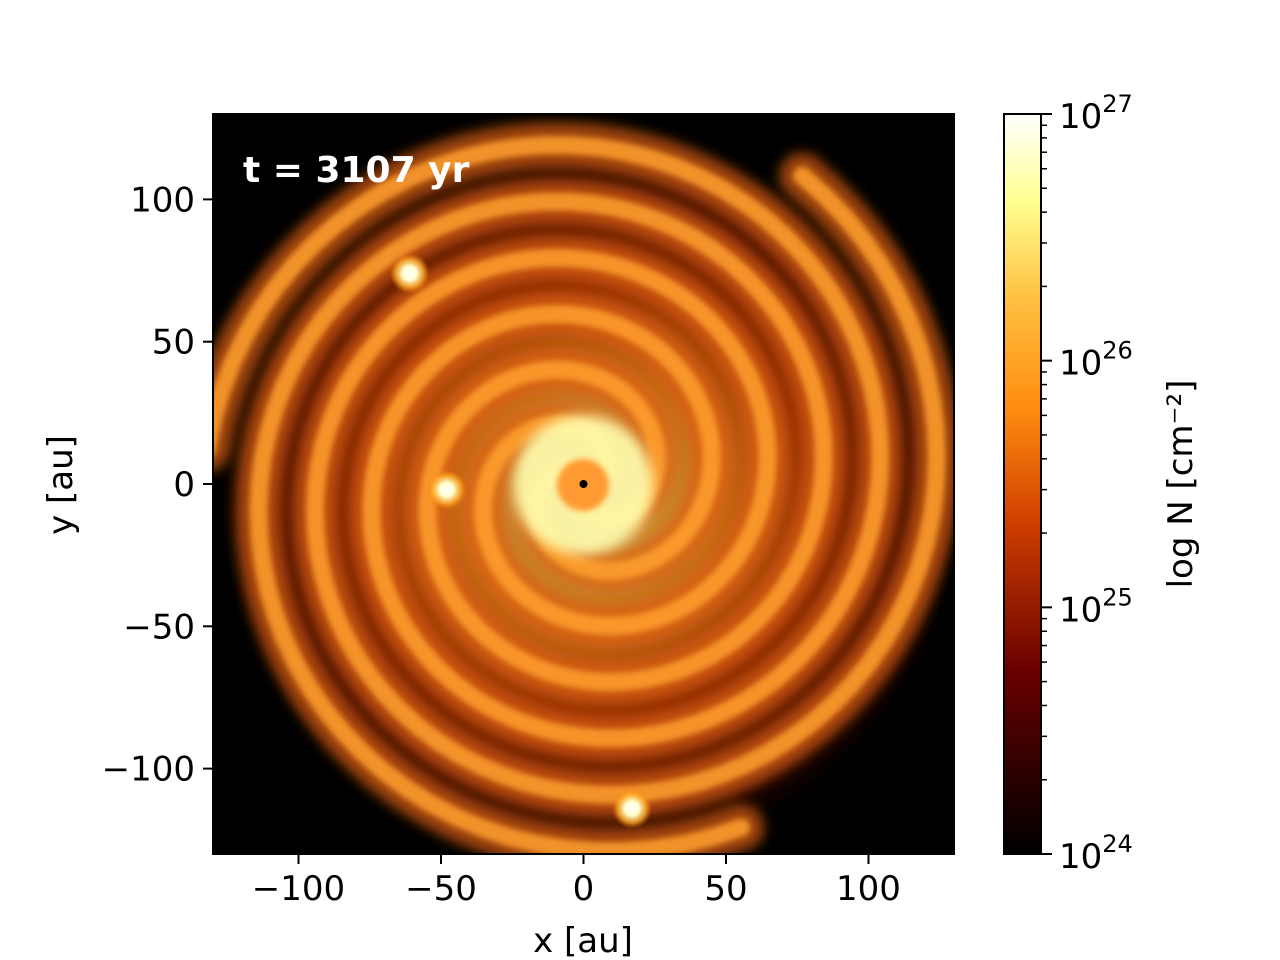 The image size is (1280, 960). Describe the element at coordinates (1087, 483) in the screenshot. I see `colorbar-ticks: 1024 1025 1026 1027` at that location.